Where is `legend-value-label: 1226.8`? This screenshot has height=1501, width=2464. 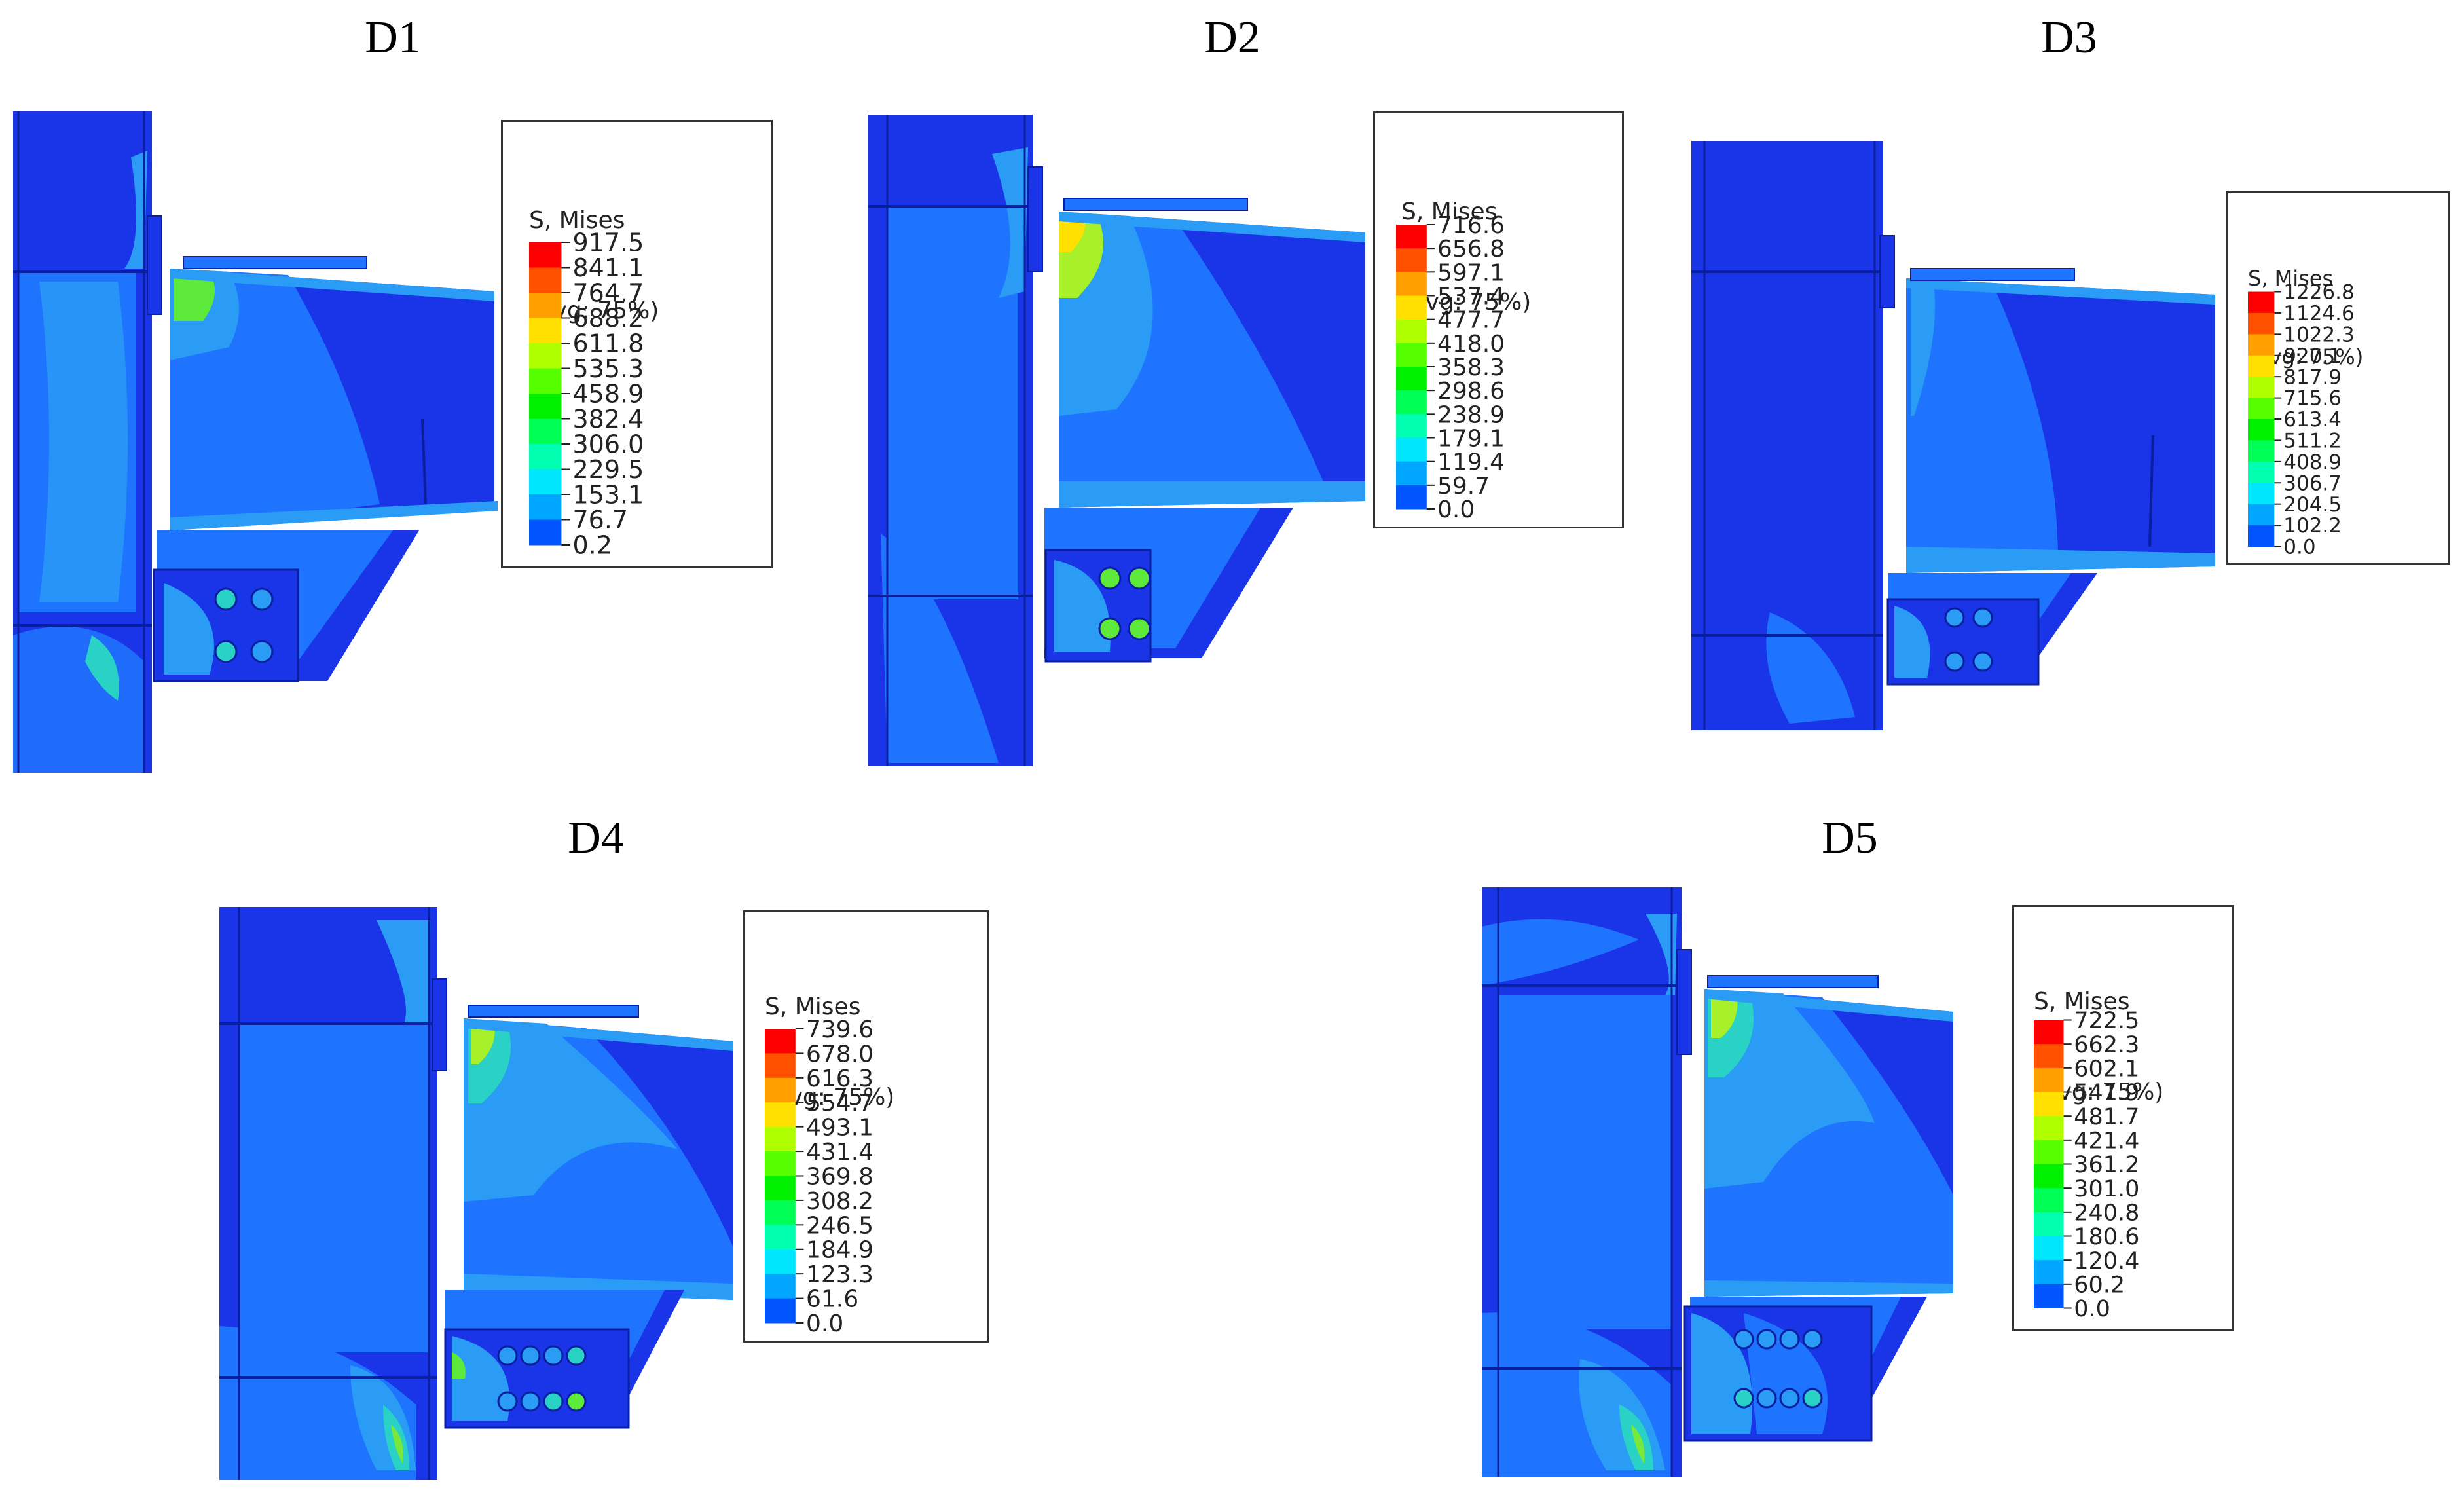 legend-value-label: 1226.8 is located at coordinates (2318, 293).